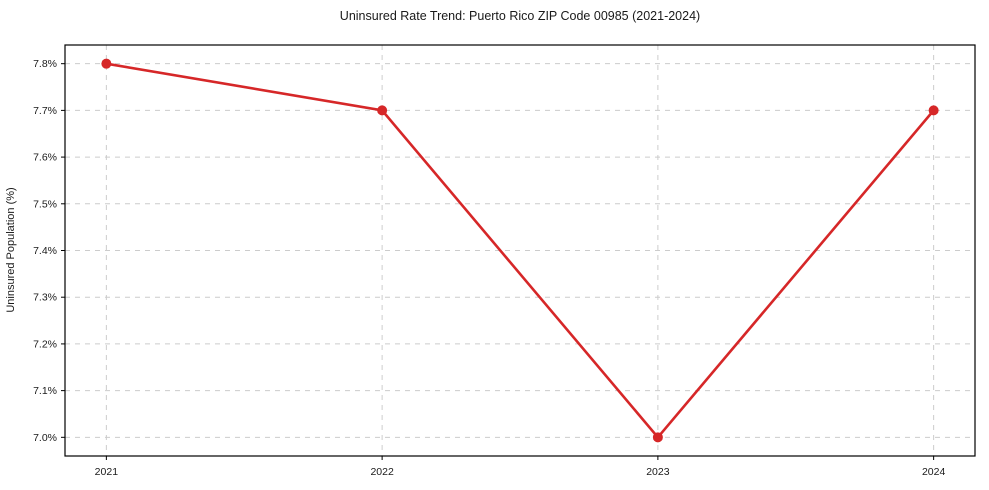 The image size is (989, 490). Describe the element at coordinates (45, 391) in the screenshot. I see `y-tick-label: 7.1%` at that location.